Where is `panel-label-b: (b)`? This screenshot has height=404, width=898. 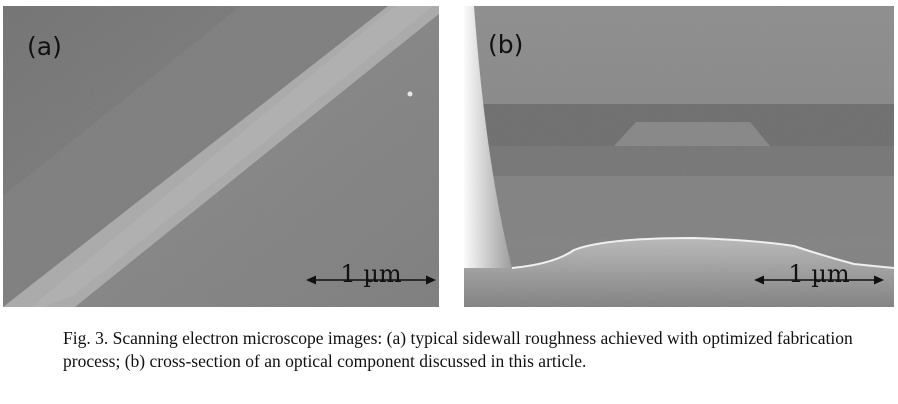 panel-label-b: (b) is located at coordinates (506, 44).